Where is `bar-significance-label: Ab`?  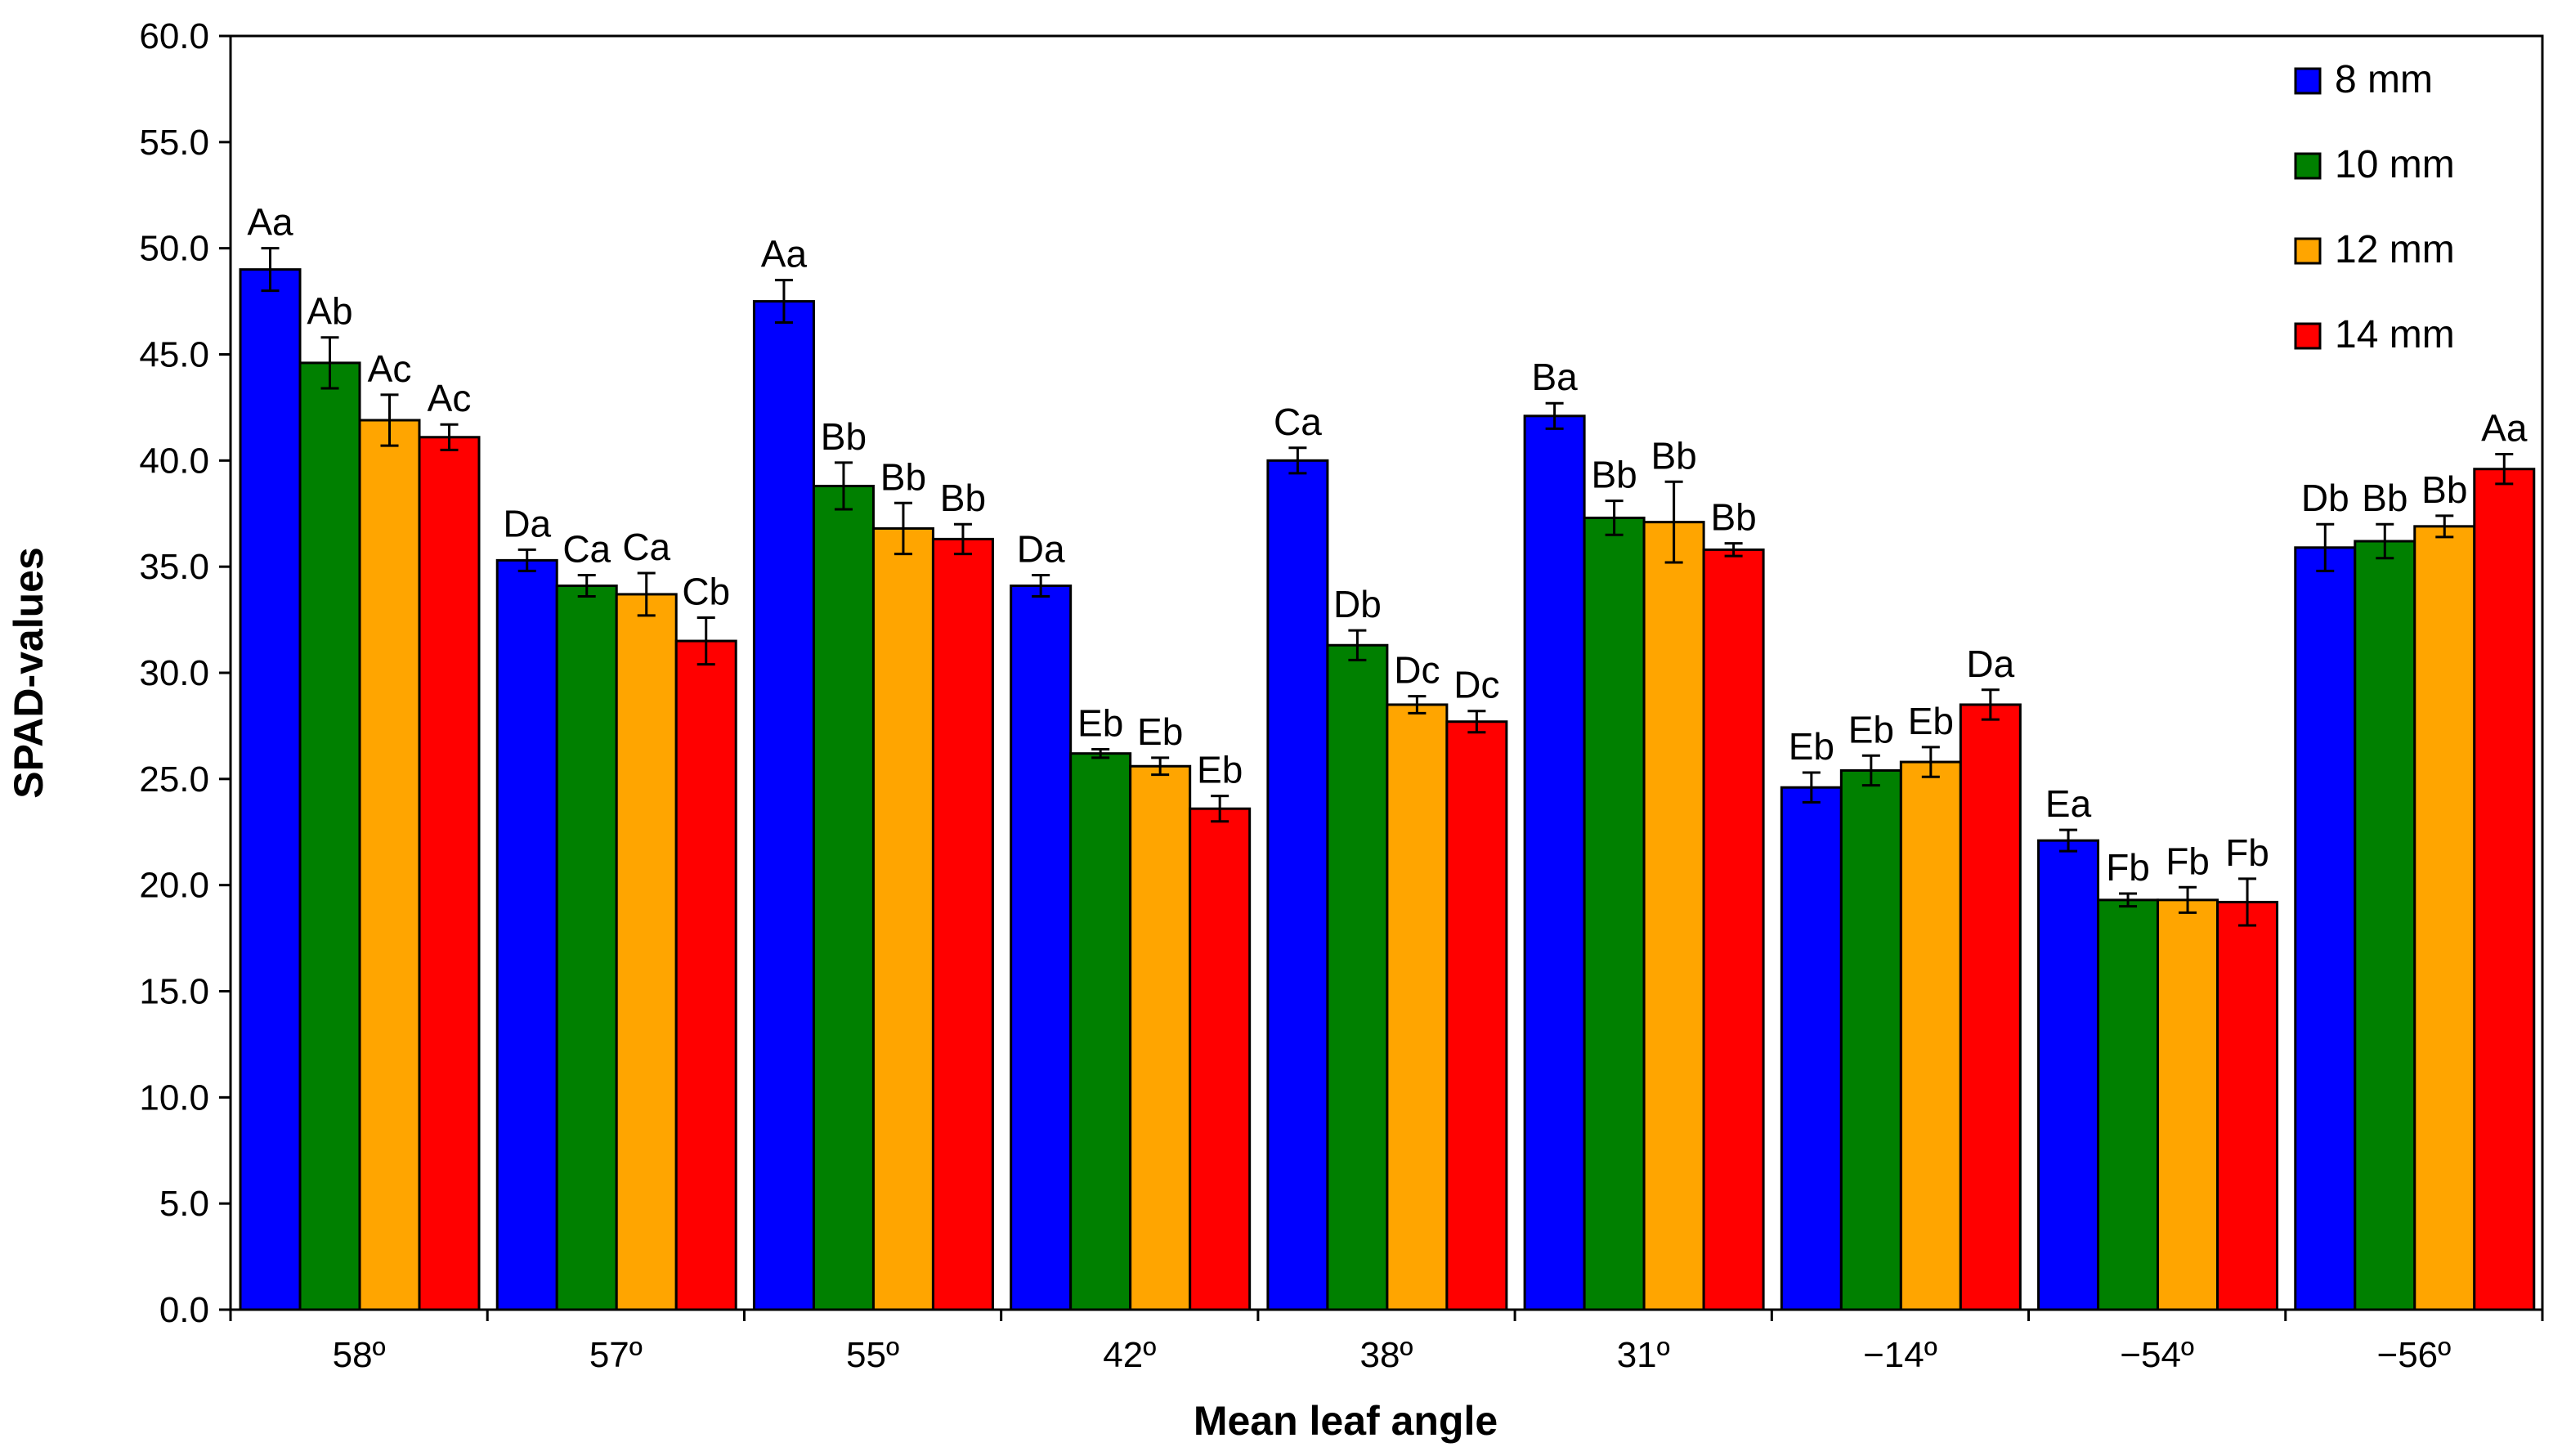
bar-significance-label: Ab is located at coordinates (329, 312).